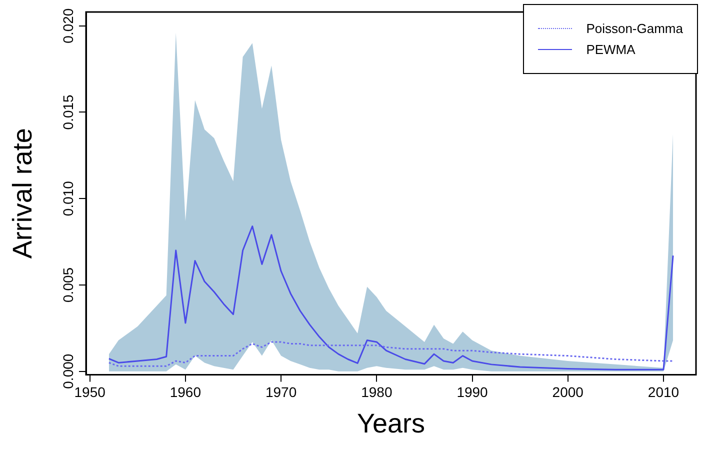  What do you see at coordinates (391, 423) in the screenshot?
I see `x-axis-title: Years` at bounding box center [391, 423].